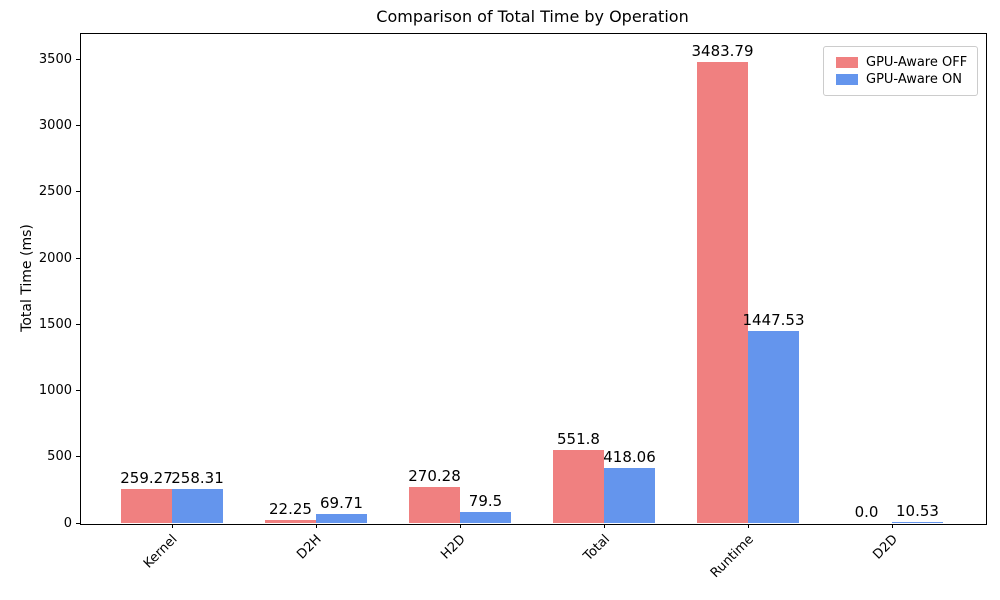  I want to click on y-tick-label: 2500, so click(55, 192).